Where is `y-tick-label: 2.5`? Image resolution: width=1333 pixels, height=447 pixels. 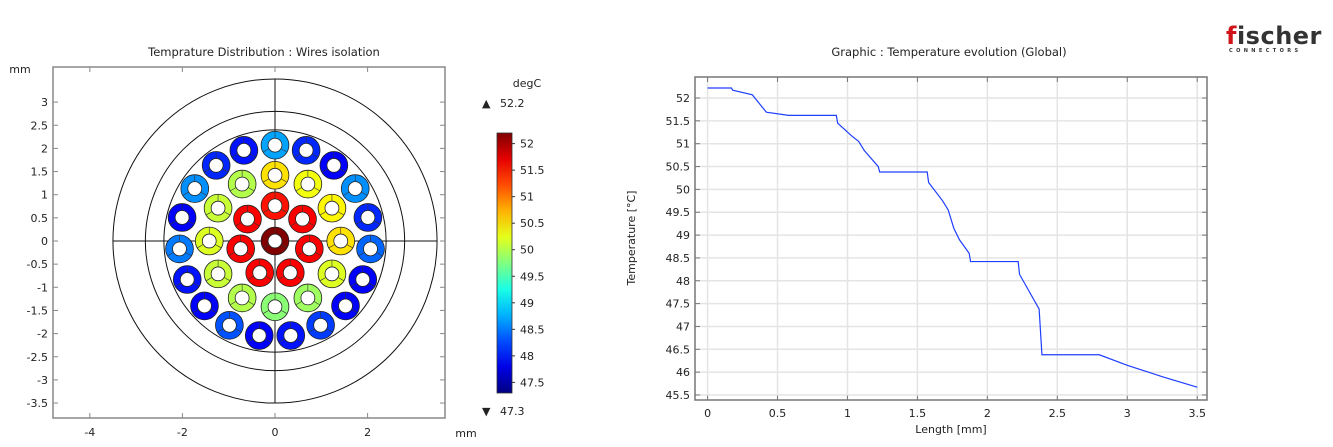 y-tick-label: 2.5 is located at coordinates (40, 125).